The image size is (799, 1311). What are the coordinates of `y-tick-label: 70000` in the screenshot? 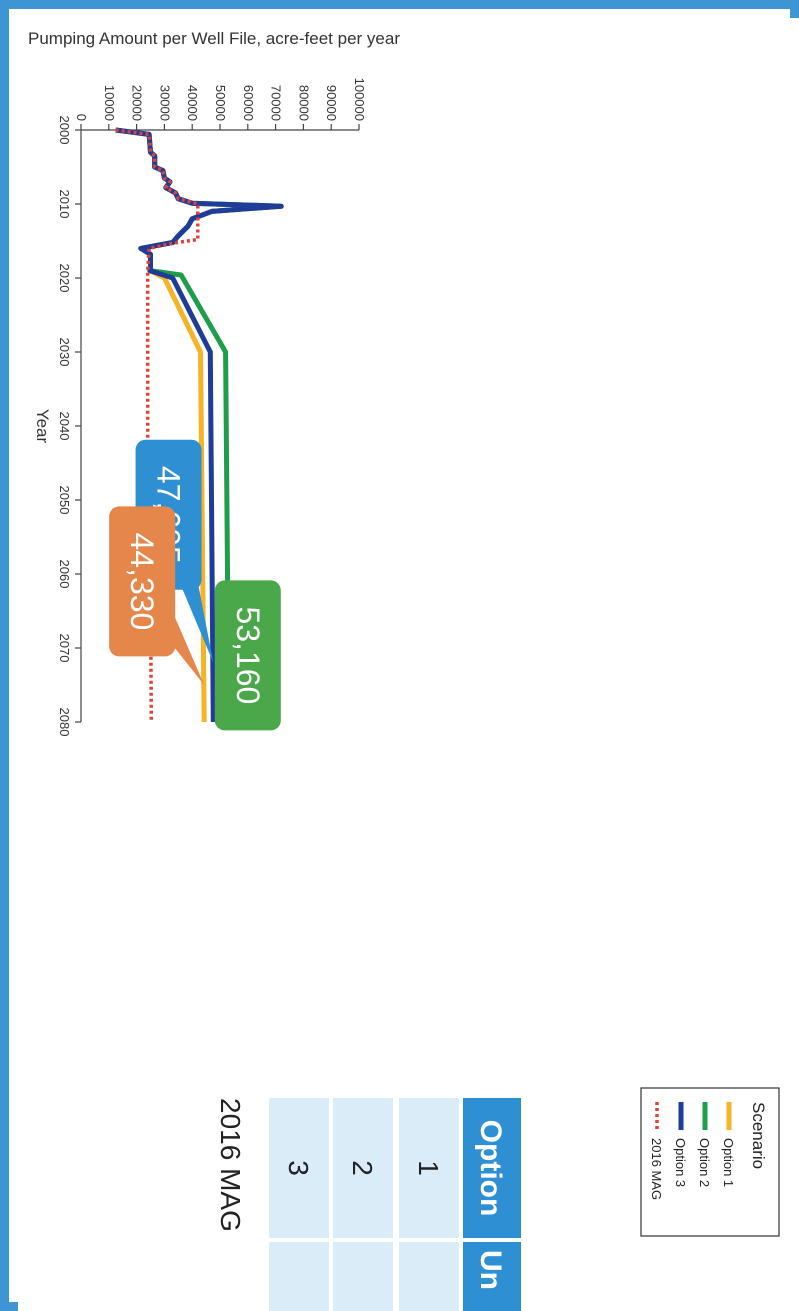 It's located at (276, 103).